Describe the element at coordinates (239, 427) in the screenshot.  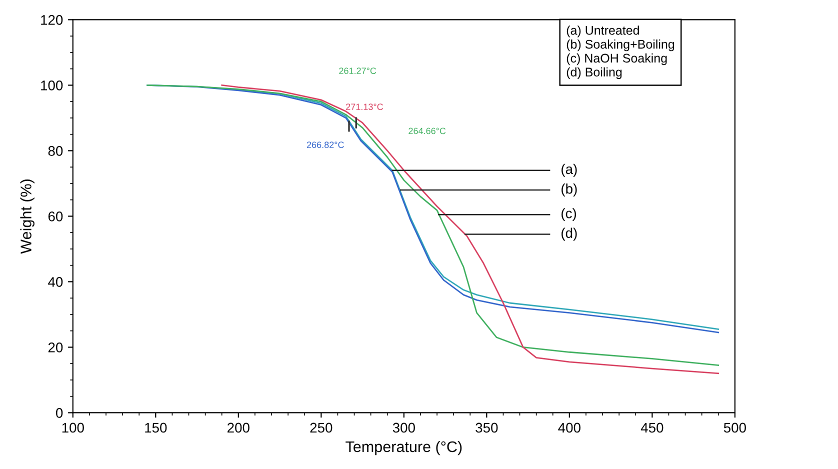
I see `x-tick-label: 200` at that location.